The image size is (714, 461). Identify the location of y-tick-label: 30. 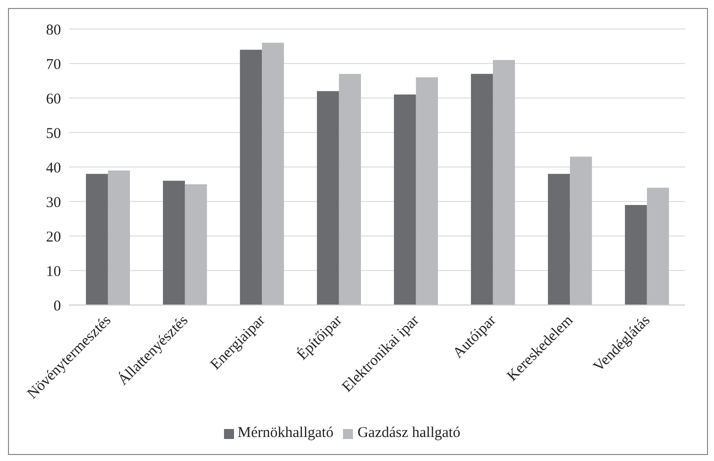
(53, 202).